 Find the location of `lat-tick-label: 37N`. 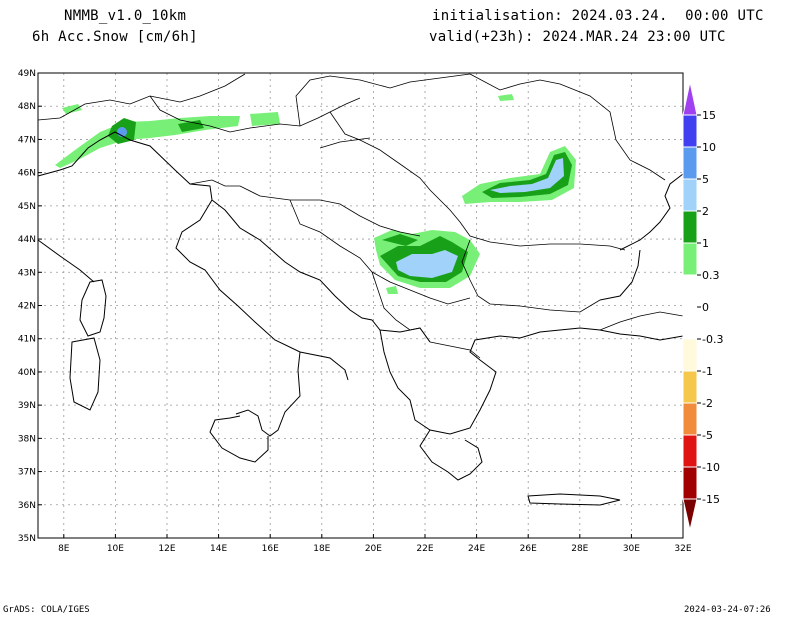

lat-tick-label: 37N is located at coordinates (27, 473).